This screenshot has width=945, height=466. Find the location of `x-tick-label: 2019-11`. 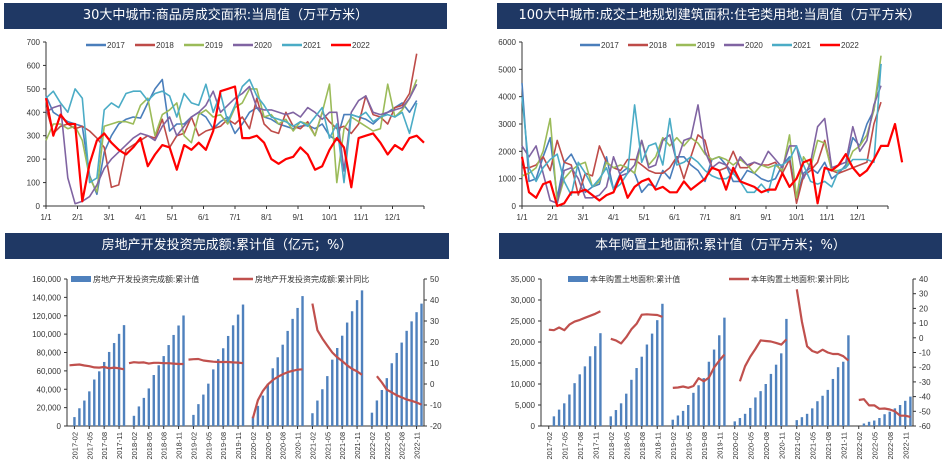

x-tick-label: 2019-11 is located at coordinates (719, 445).